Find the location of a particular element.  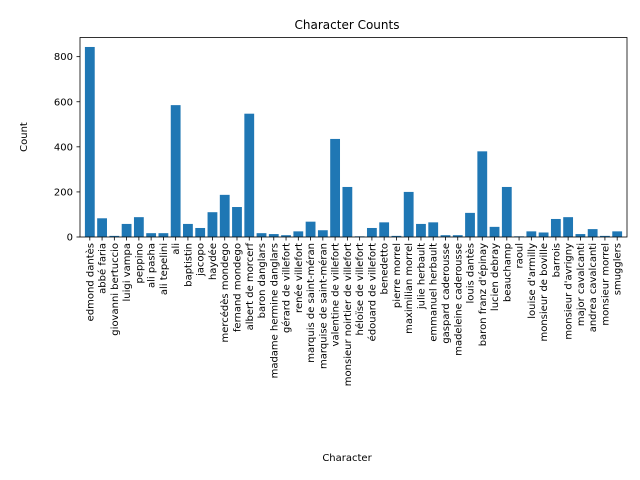

y-tick-label: 200 is located at coordinates (63, 192).